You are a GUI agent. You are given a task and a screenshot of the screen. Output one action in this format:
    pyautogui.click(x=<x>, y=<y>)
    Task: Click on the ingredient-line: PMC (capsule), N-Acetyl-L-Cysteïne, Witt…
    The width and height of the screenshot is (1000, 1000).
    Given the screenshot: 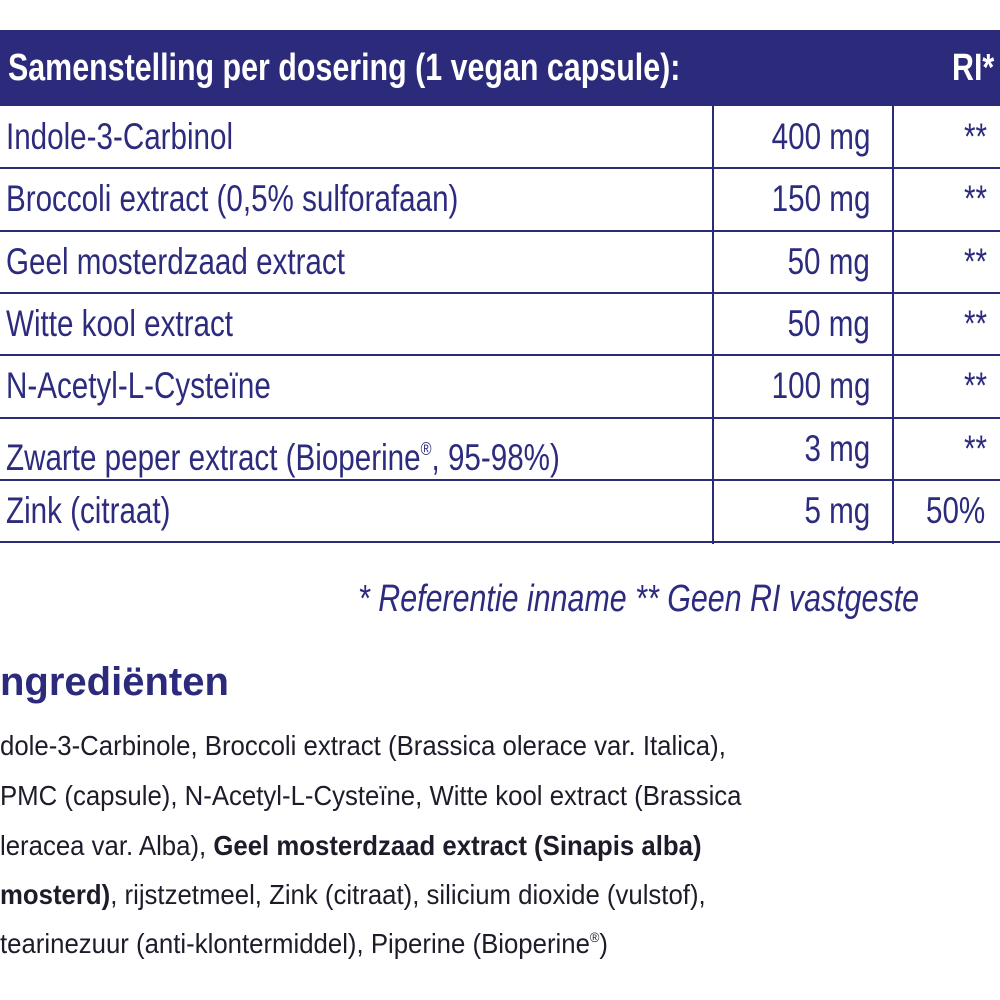 What is the action you would take?
    pyautogui.click(x=371, y=796)
    